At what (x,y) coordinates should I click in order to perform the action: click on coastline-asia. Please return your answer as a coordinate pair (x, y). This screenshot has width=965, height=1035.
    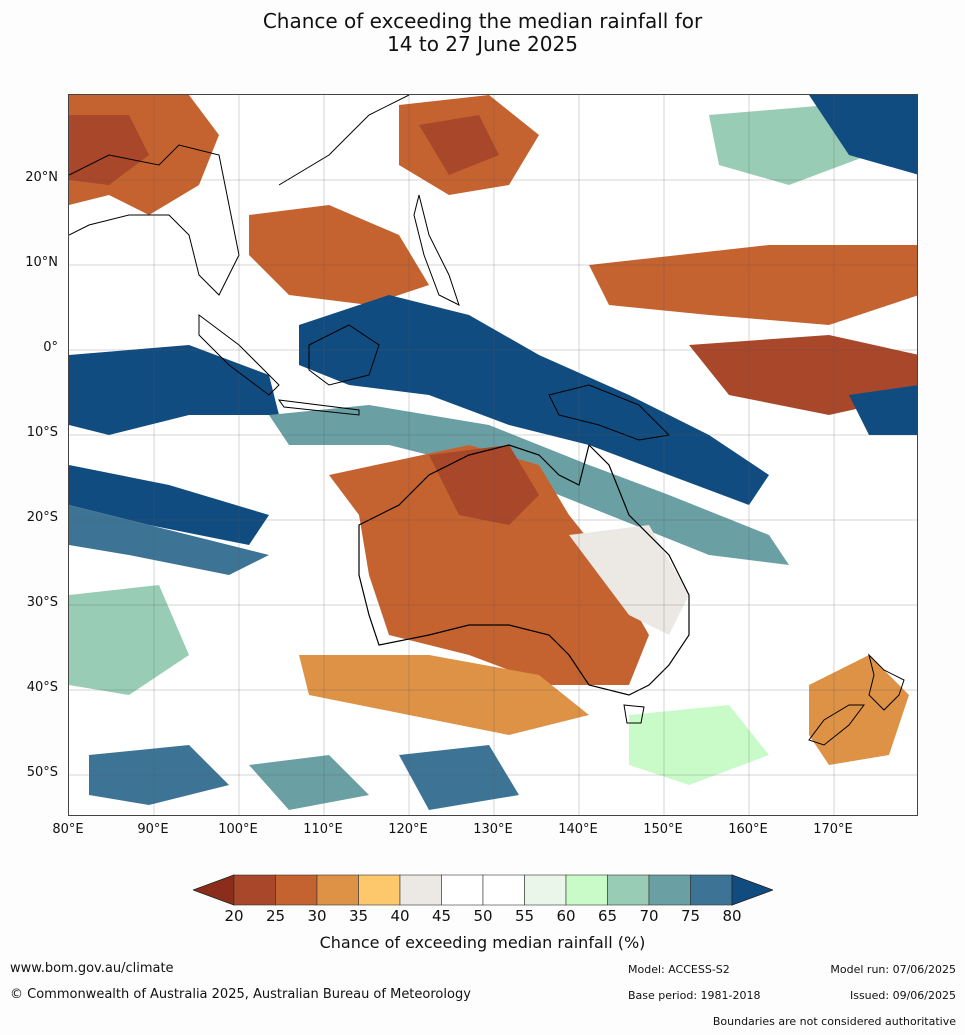
    Looking at the image, I should click on (154, 220).